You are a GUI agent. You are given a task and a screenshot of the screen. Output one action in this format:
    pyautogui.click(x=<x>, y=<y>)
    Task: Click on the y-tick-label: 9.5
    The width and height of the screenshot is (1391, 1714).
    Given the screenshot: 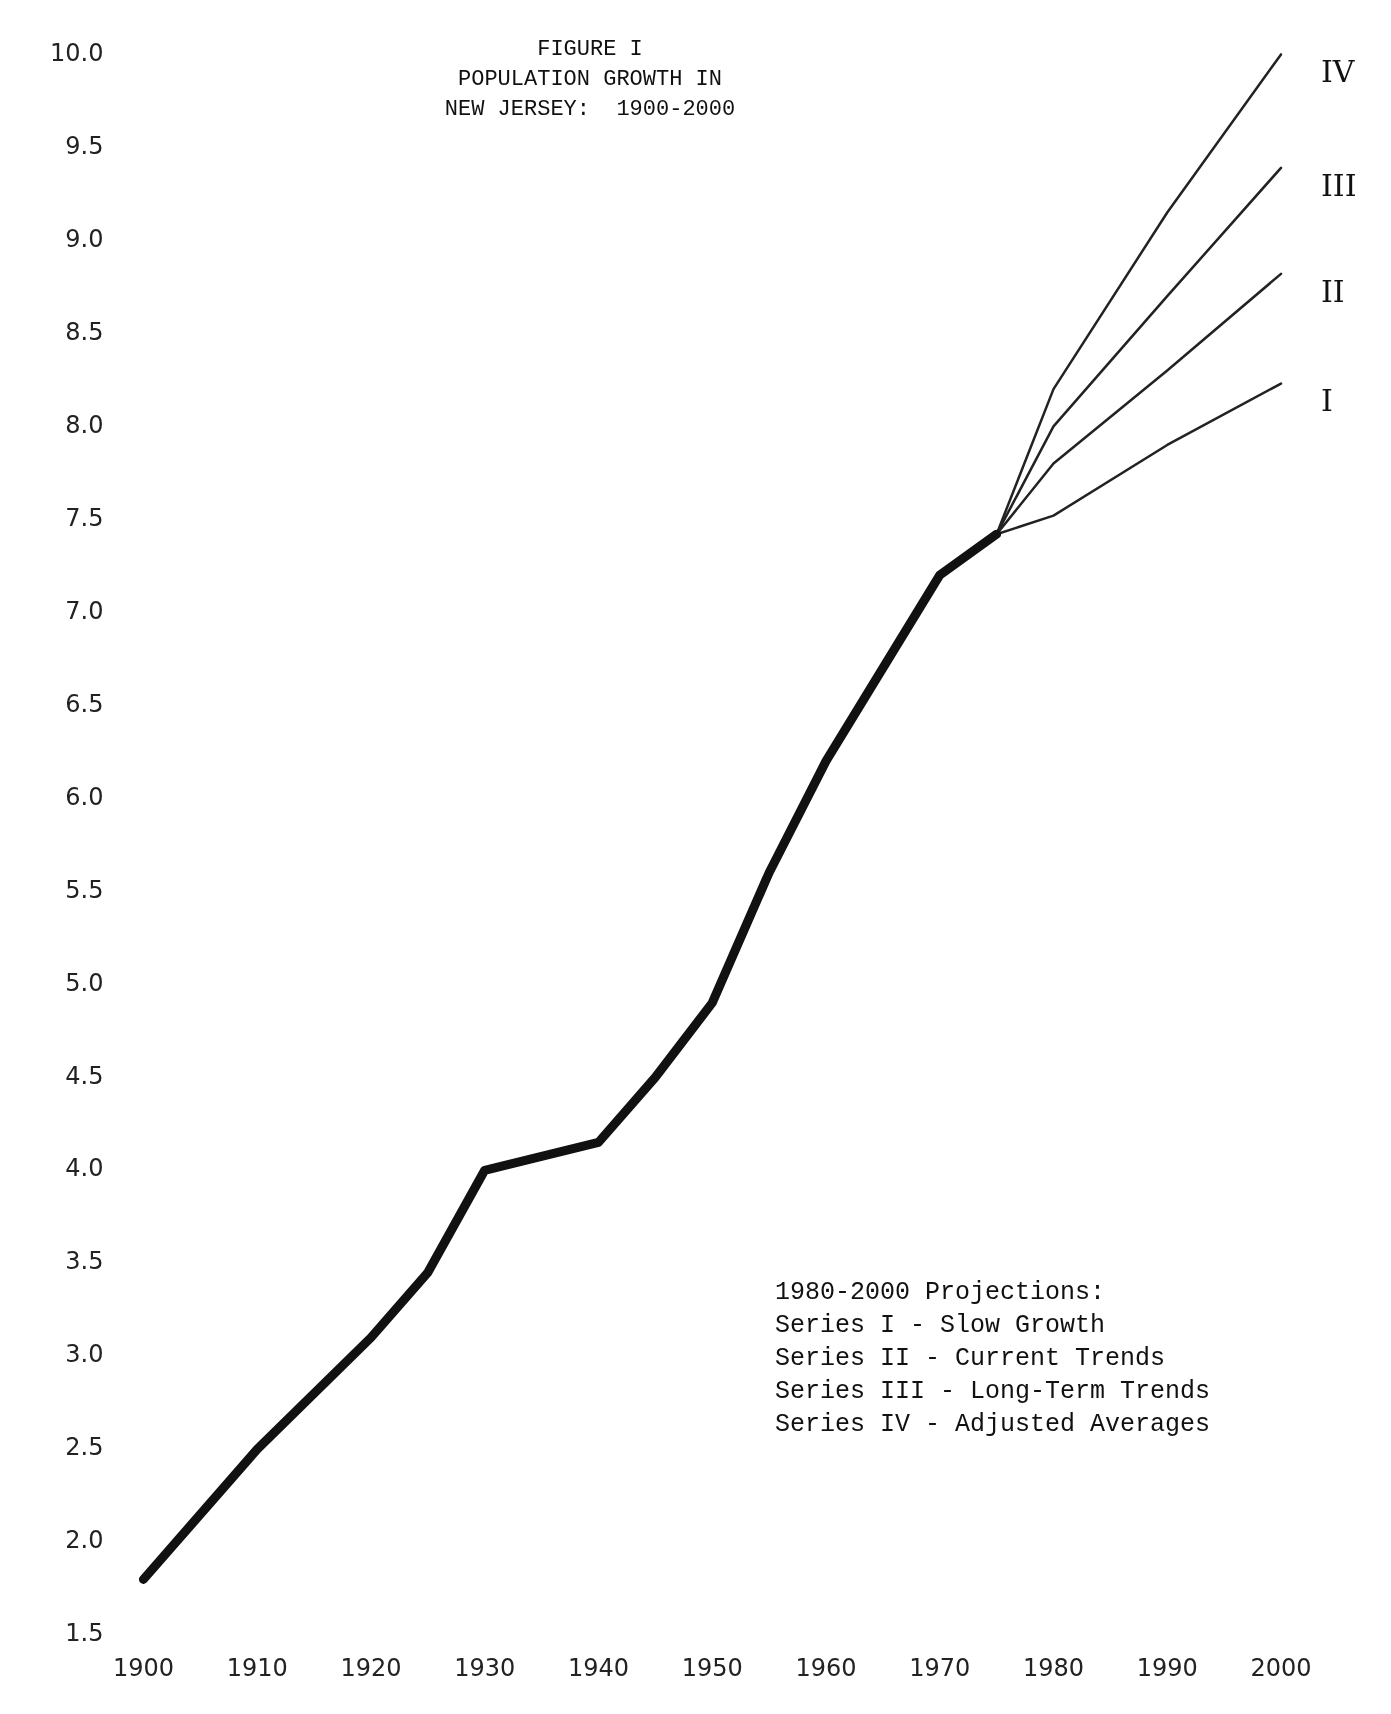 What is the action you would take?
    pyautogui.click(x=84, y=145)
    